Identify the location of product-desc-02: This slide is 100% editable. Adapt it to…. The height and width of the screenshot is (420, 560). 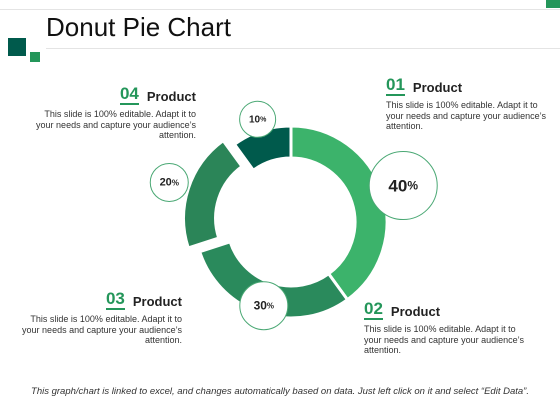
(444, 339).